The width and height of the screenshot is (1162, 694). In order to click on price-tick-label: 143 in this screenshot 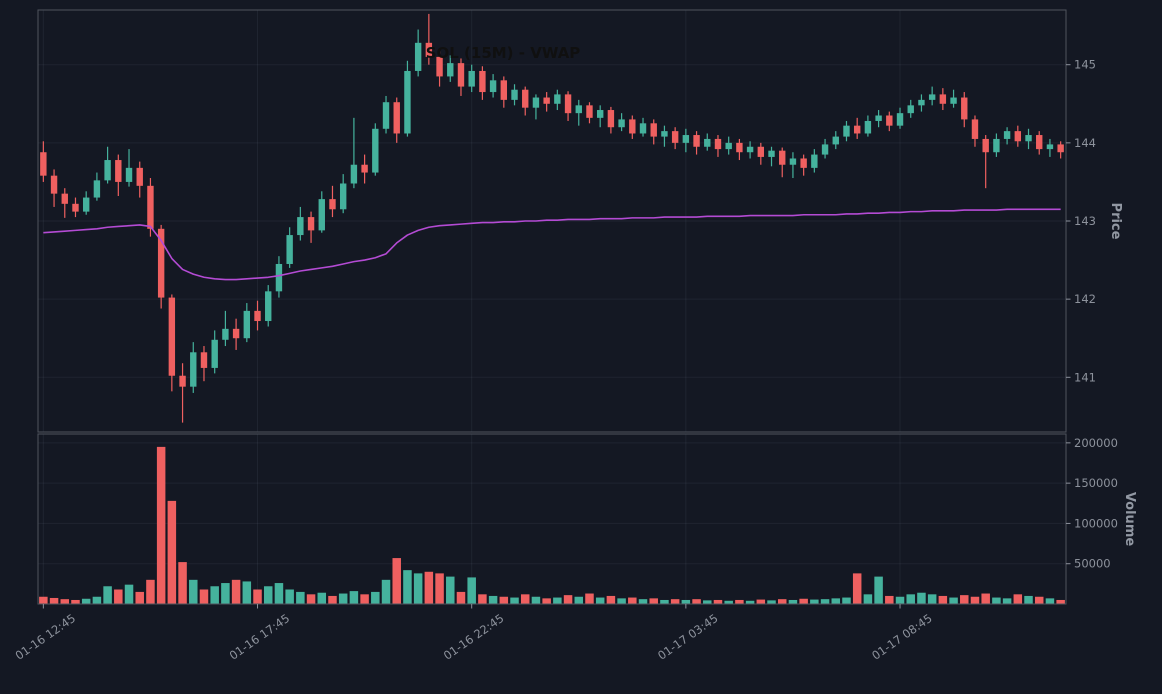, I will do `click(1085, 221)`.